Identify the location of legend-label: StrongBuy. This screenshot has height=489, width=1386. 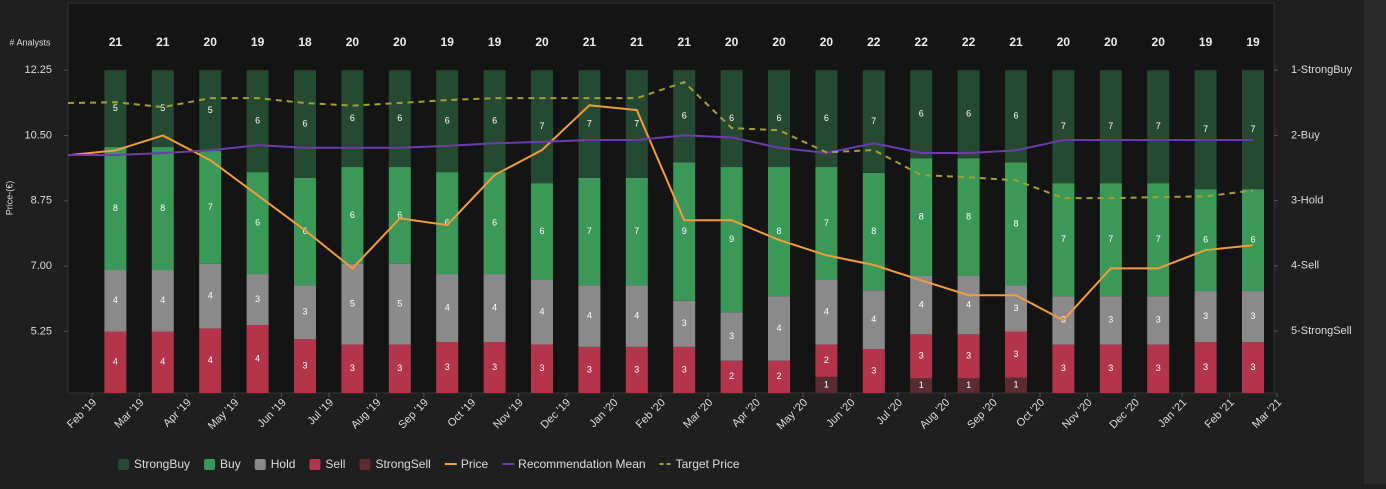
(162, 464).